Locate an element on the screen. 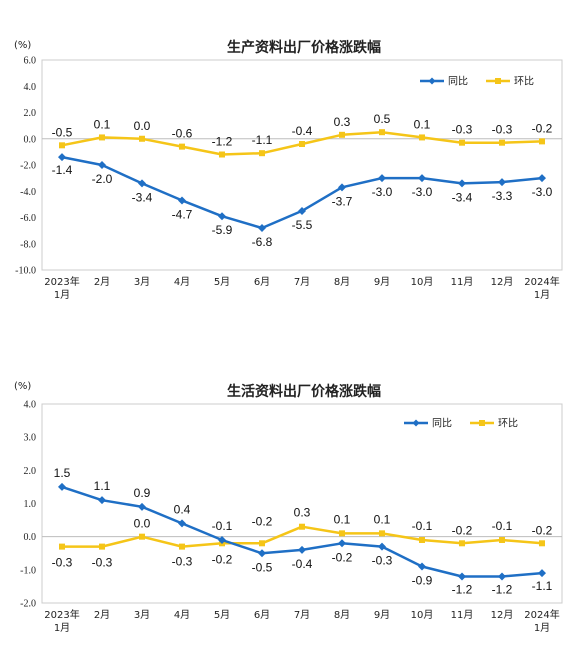  x-tick-label: 8月 is located at coordinates (342, 615).